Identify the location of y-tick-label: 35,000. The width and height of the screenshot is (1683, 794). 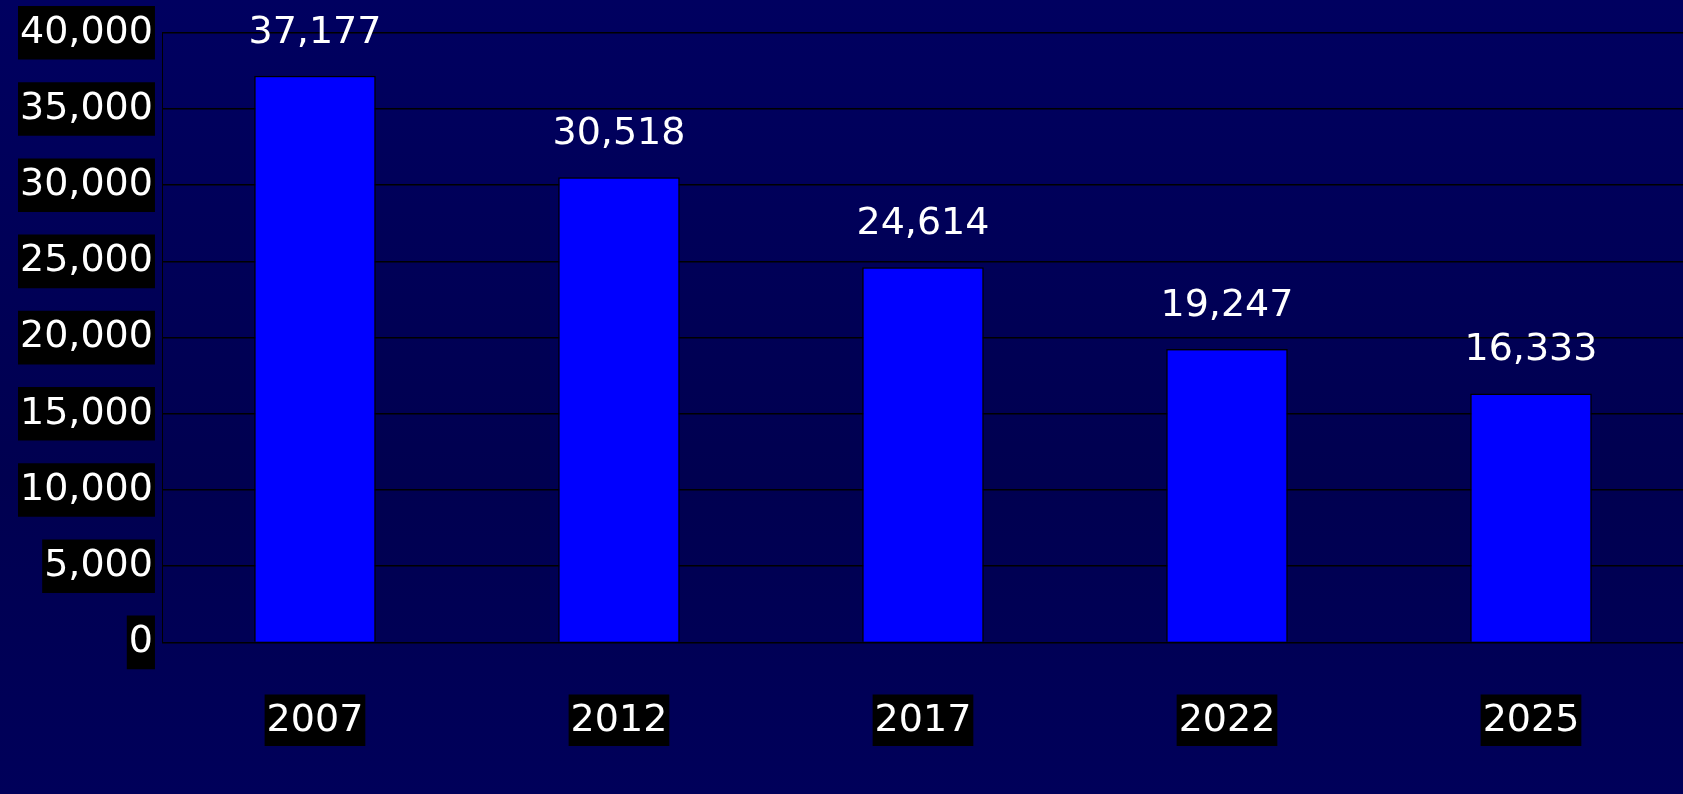
(86, 105).